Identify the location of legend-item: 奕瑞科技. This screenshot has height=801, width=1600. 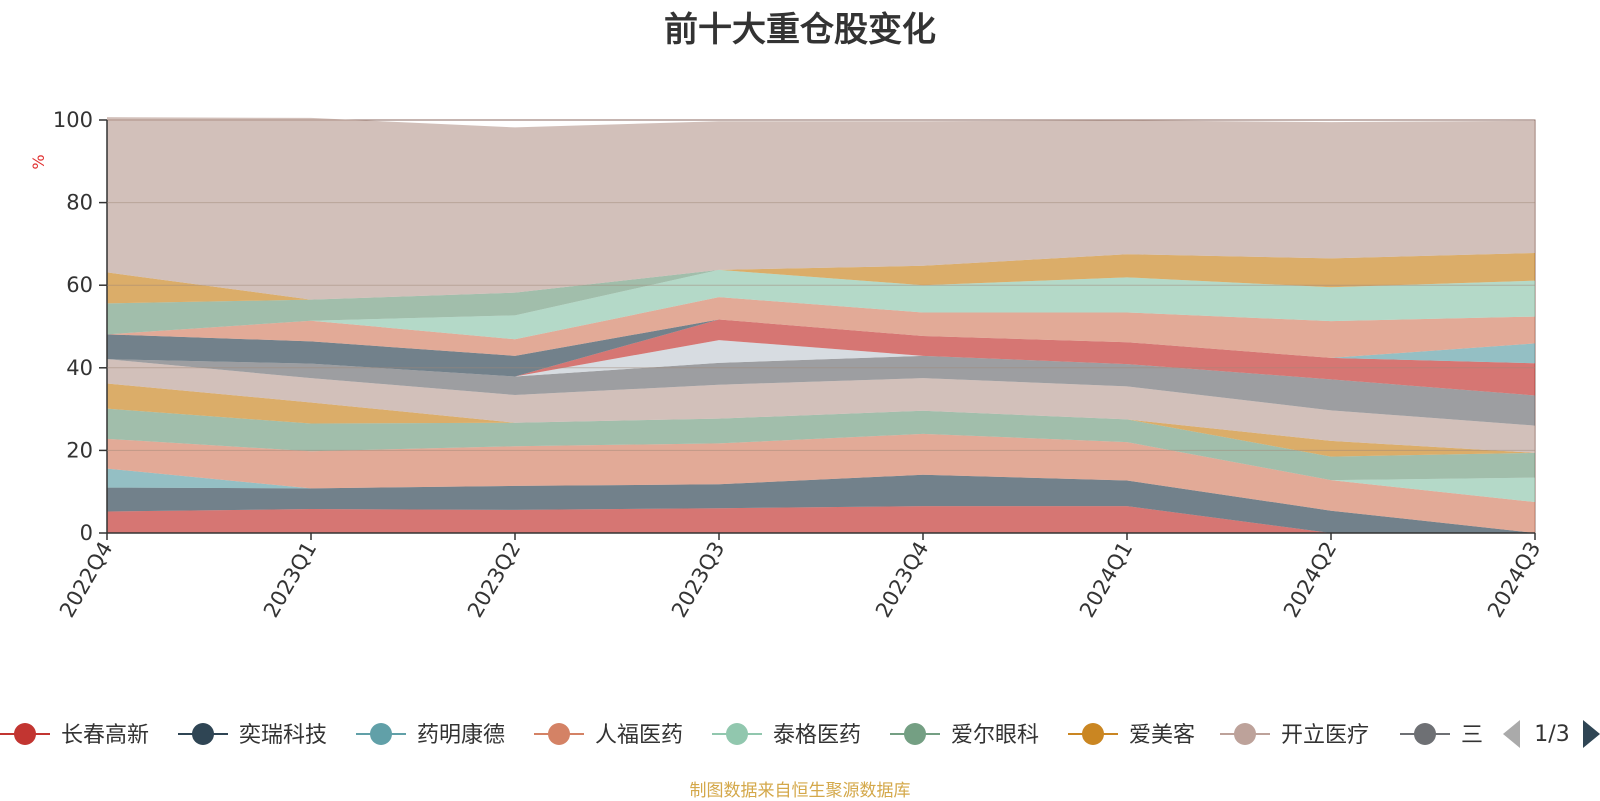
(252, 735).